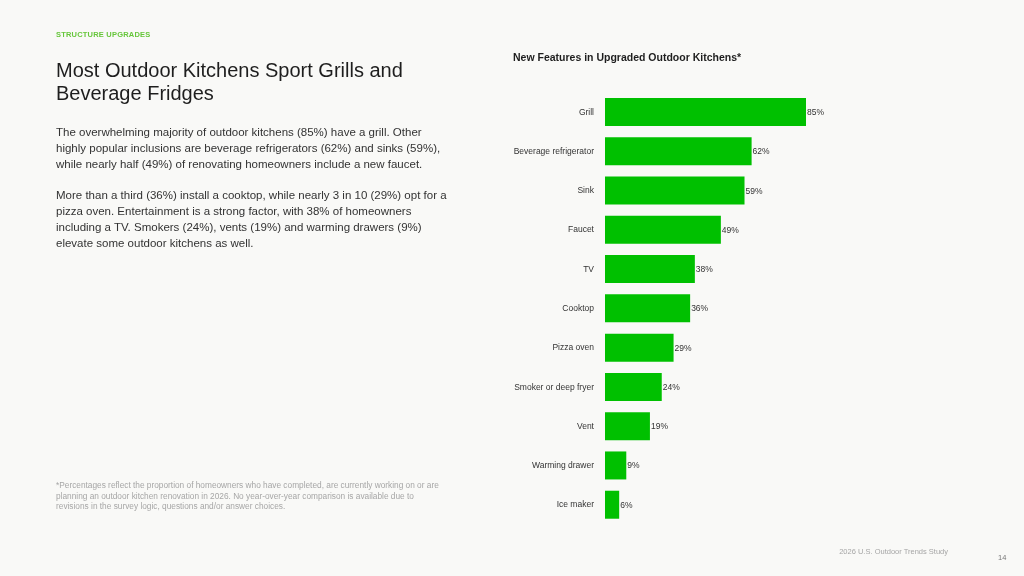 The height and width of the screenshot is (576, 1024). Describe the element at coordinates (816, 112) in the screenshot. I see `data-label: 85%` at that location.